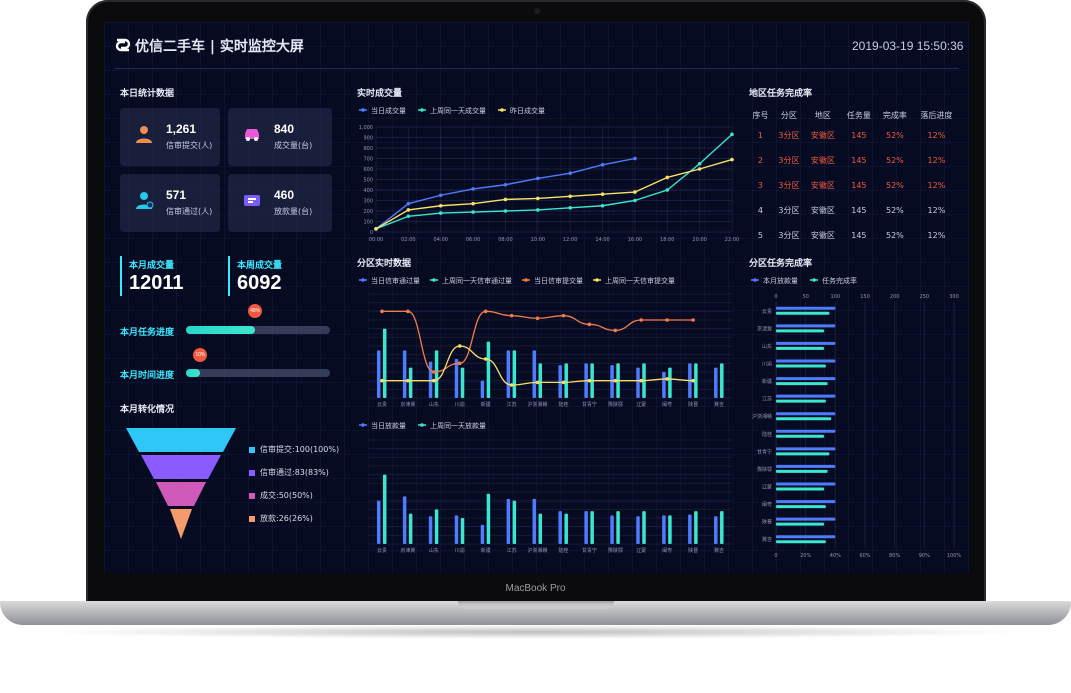 This screenshot has height=693, width=1071. What do you see at coordinates (789, 160) in the screenshot?
I see `table-cell-zone: 3分区` at bounding box center [789, 160].